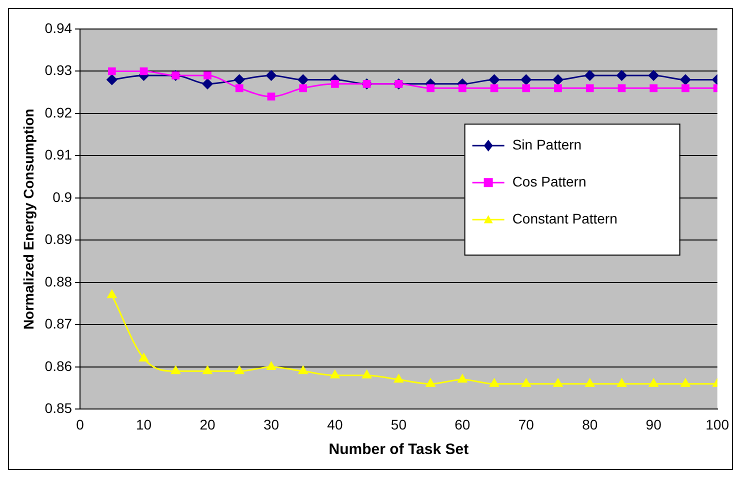 This screenshot has height=478, width=741. I want to click on y-axis-title: Normalized Energy Consumption, so click(28, 219).